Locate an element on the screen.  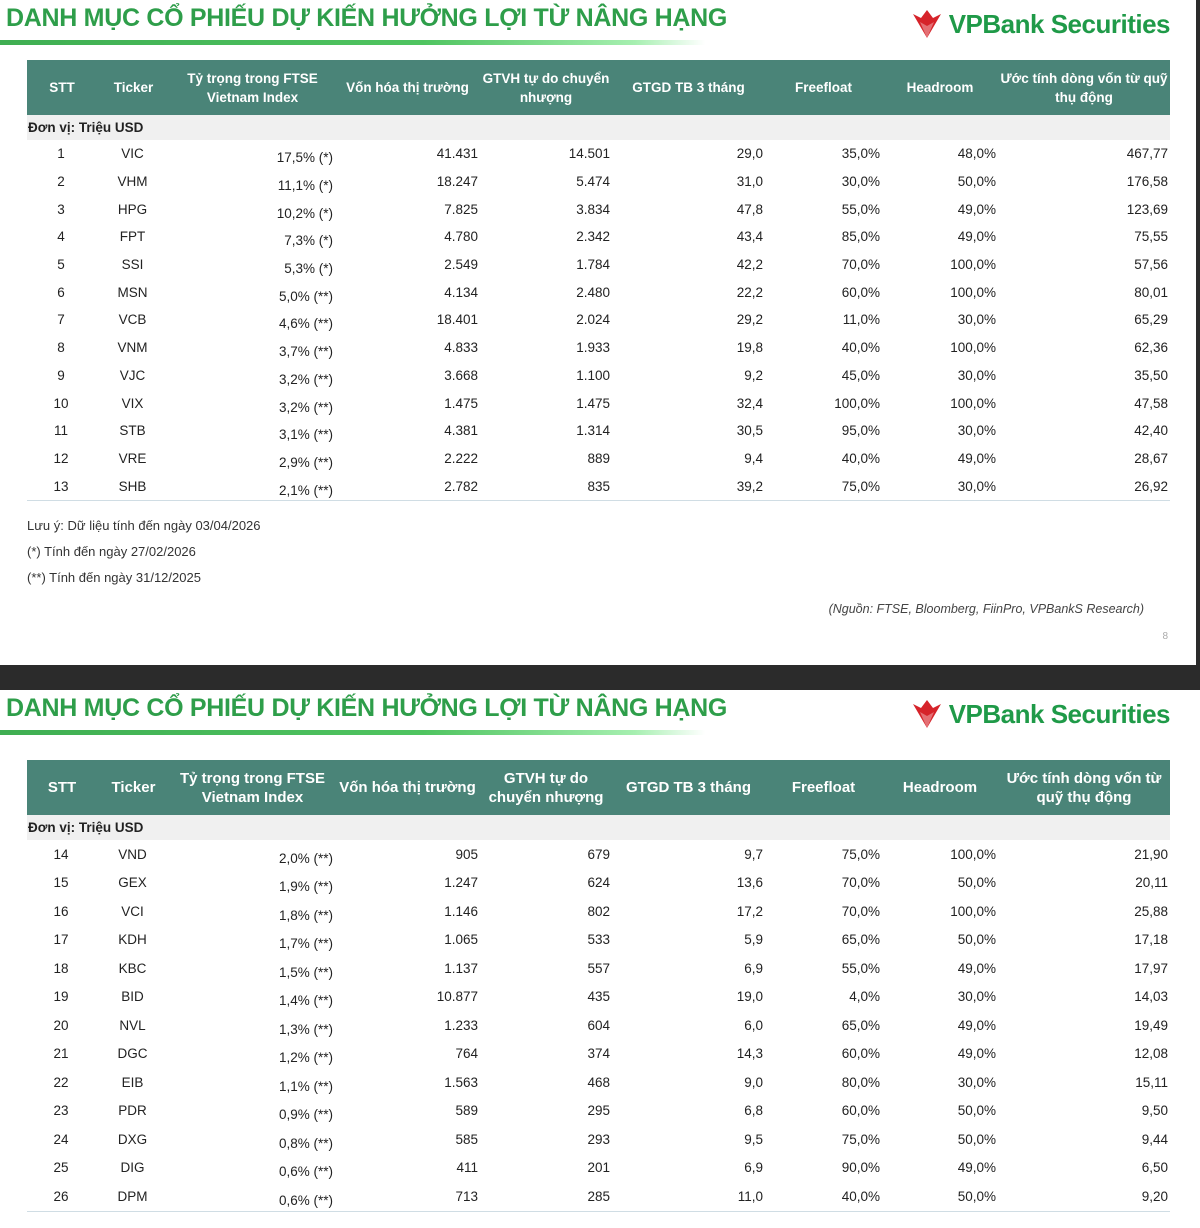
title-underline is located at coordinates (352, 732).